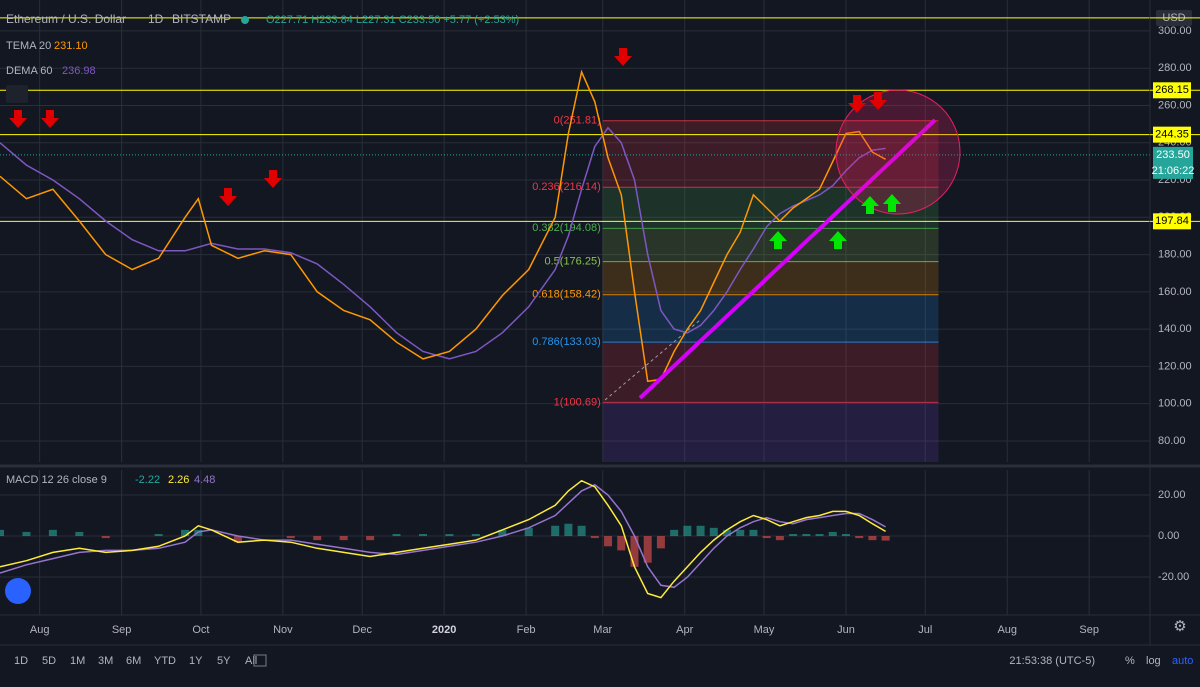 The height and width of the screenshot is (687, 1200). What do you see at coordinates (1172, 90) in the screenshot?
I see `level-label: 268.15` at bounding box center [1172, 90].